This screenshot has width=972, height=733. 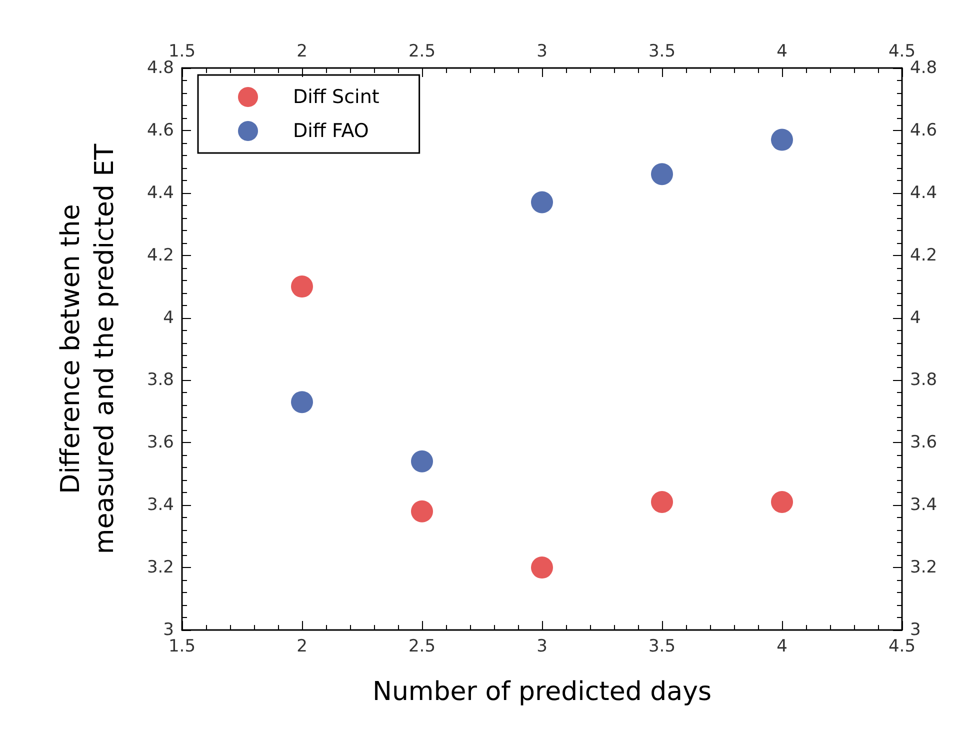 I want to click on y-axis-title: Difference betwen the measured and the predicted ET, so click(x=88, y=349).